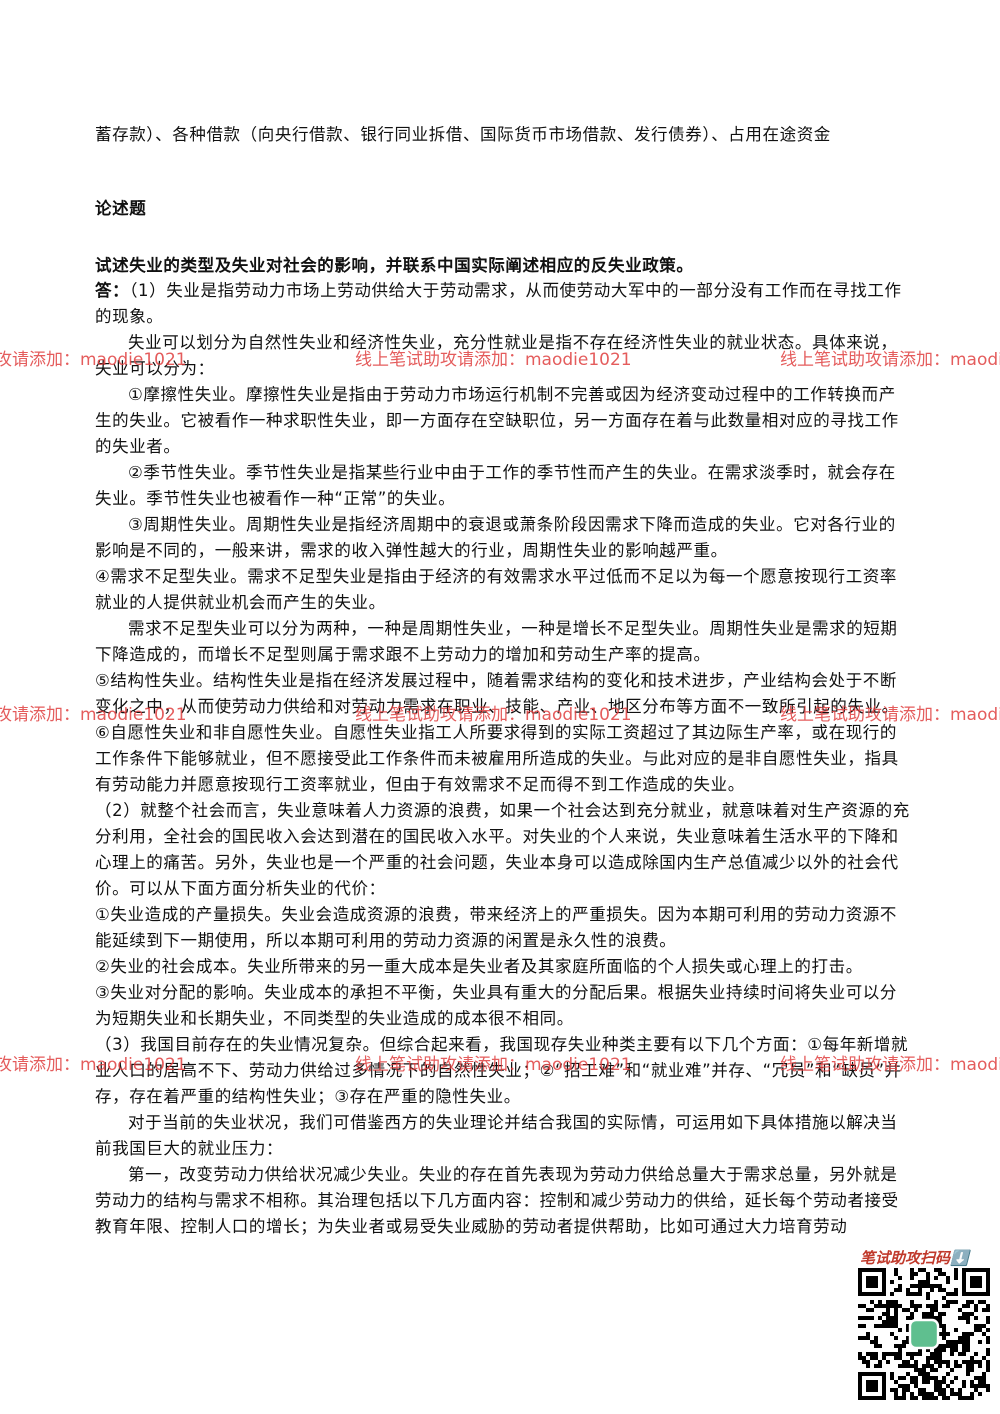  What do you see at coordinates (872, 1282) in the screenshot?
I see `qr-finder` at bounding box center [872, 1282].